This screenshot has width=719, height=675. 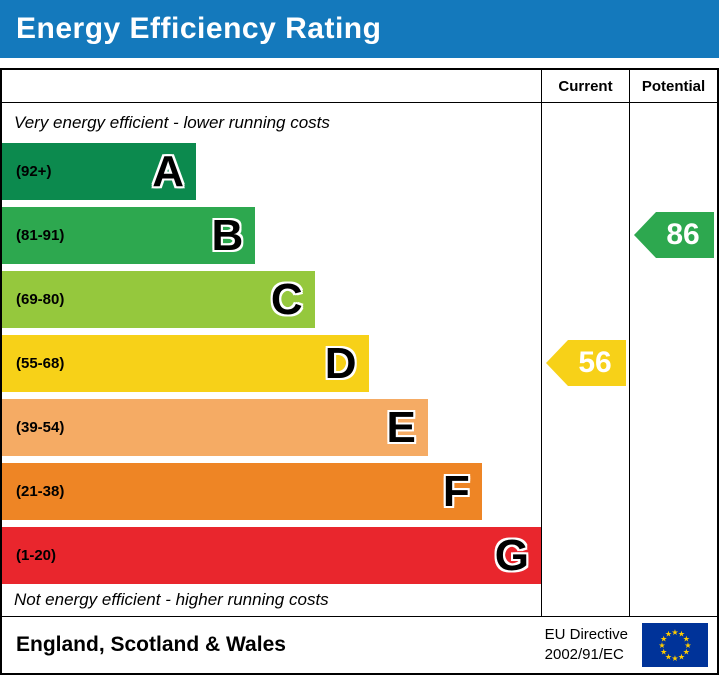 I want to click on band-row-c: (69-80) C, so click(x=158, y=299).